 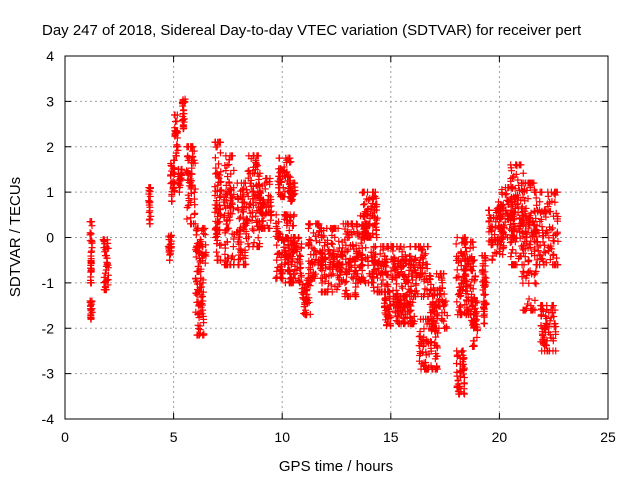 What do you see at coordinates (48, 374) in the screenshot?
I see `y-tick-label: -3` at bounding box center [48, 374].